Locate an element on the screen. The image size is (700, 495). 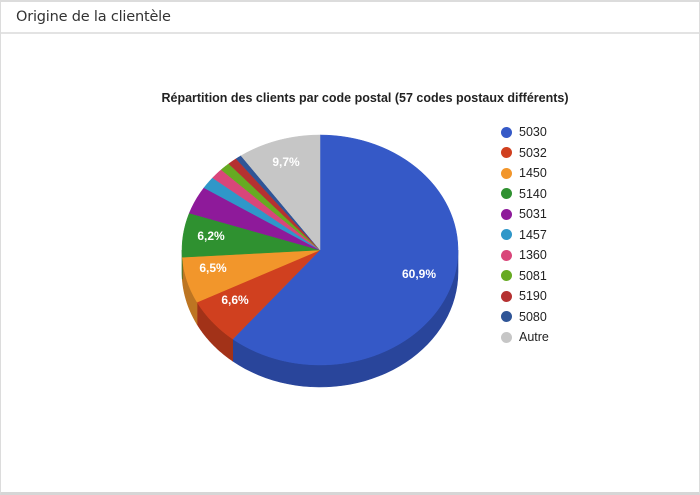
legend-label: 5080 is located at coordinates (533, 316).